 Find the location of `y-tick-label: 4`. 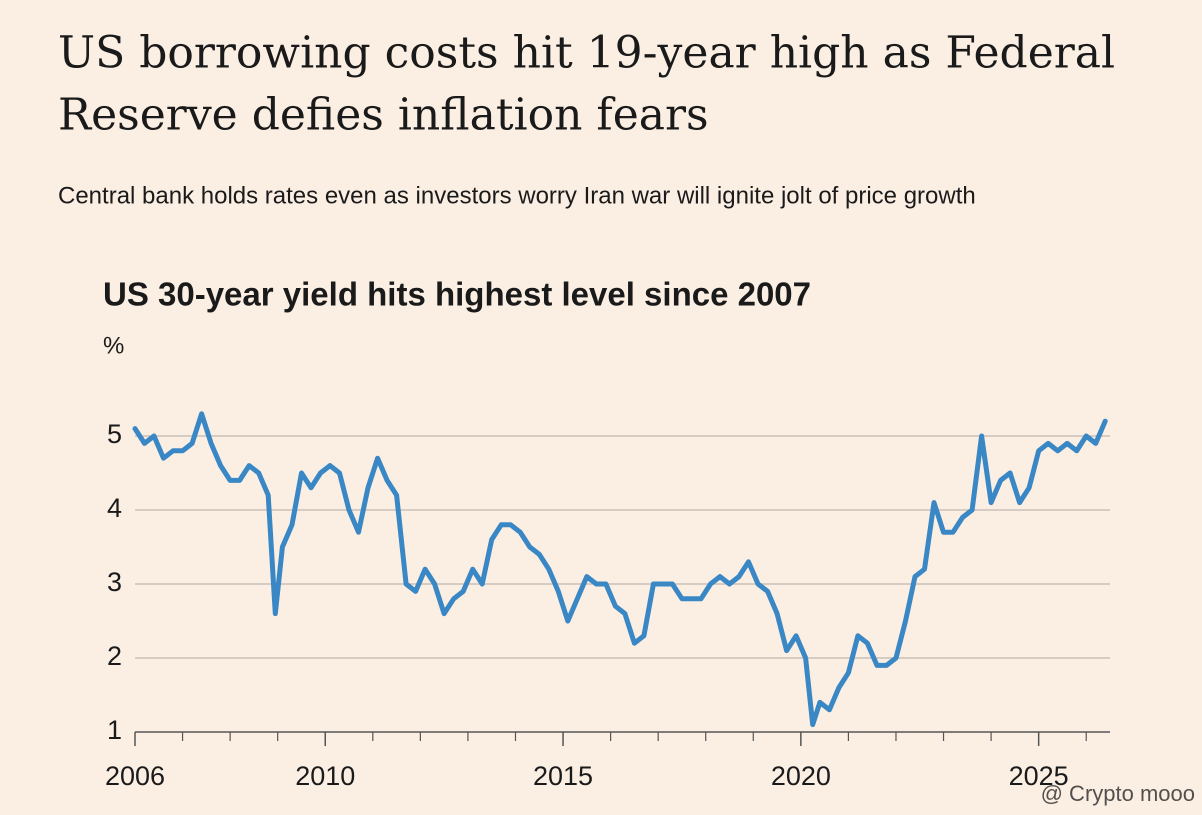

y-tick-label: 4 is located at coordinates (114, 508).